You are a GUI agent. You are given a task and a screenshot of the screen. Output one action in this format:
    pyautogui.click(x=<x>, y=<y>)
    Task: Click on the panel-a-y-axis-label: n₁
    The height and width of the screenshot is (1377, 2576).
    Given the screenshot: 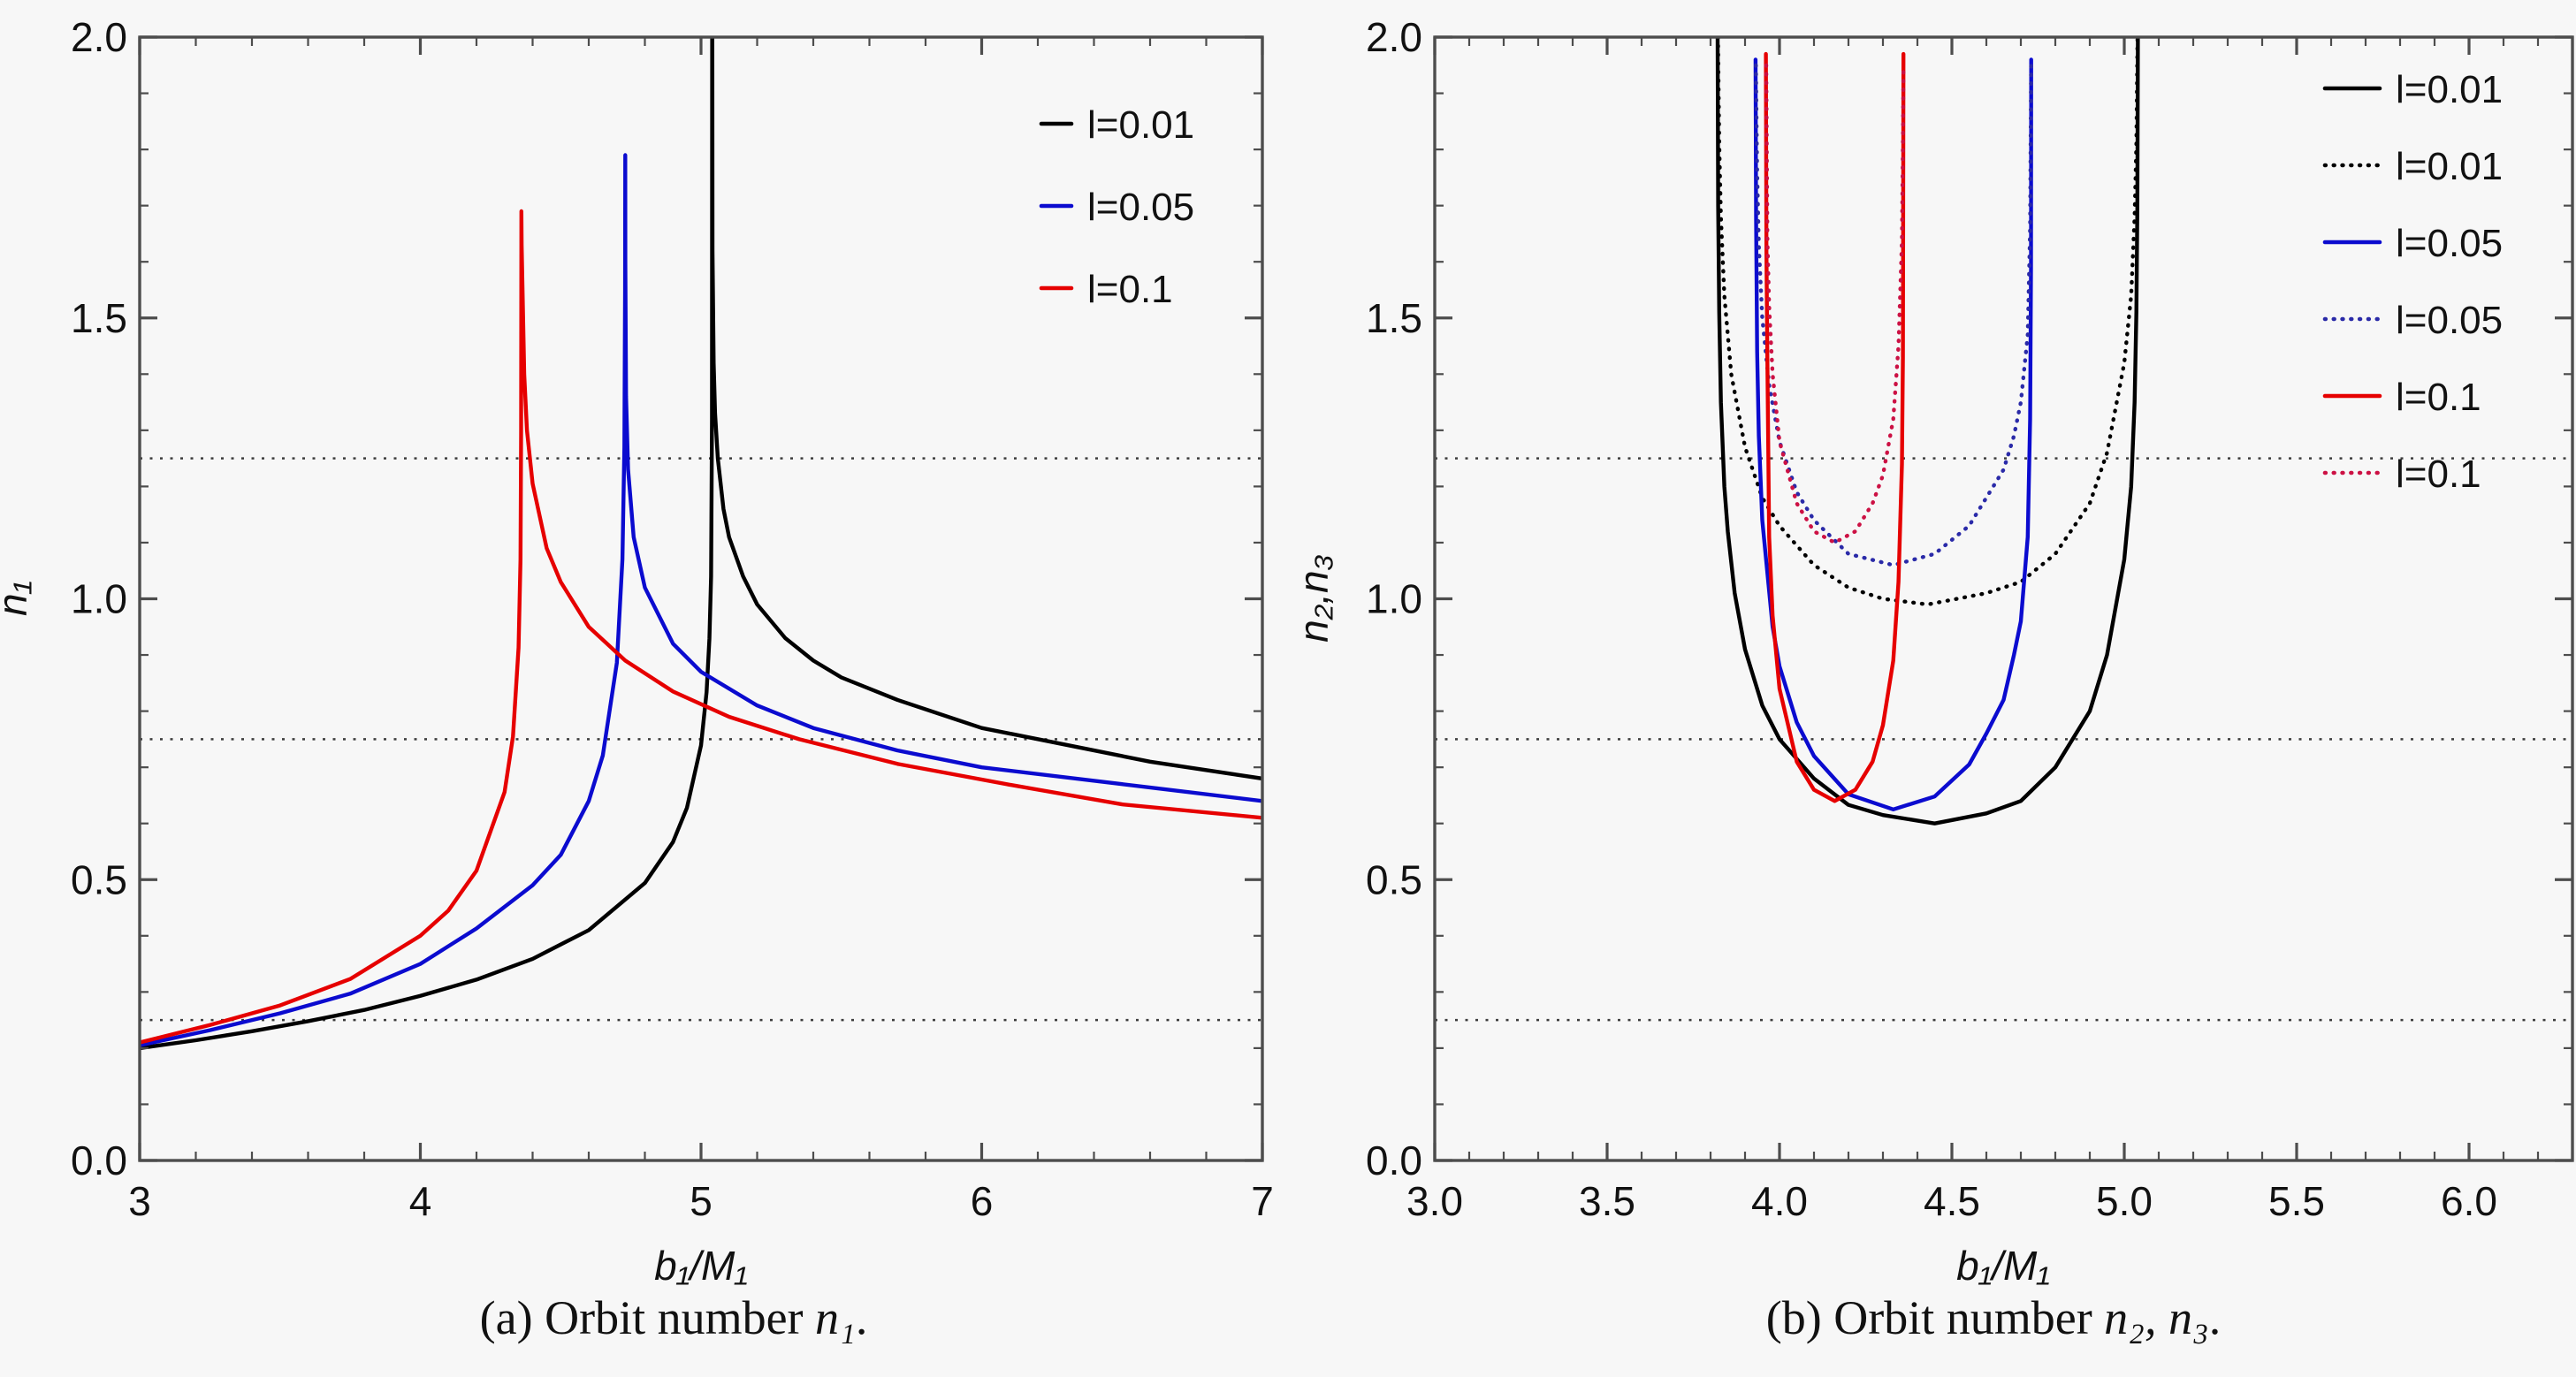 What is the action you would take?
    pyautogui.click(x=17, y=598)
    